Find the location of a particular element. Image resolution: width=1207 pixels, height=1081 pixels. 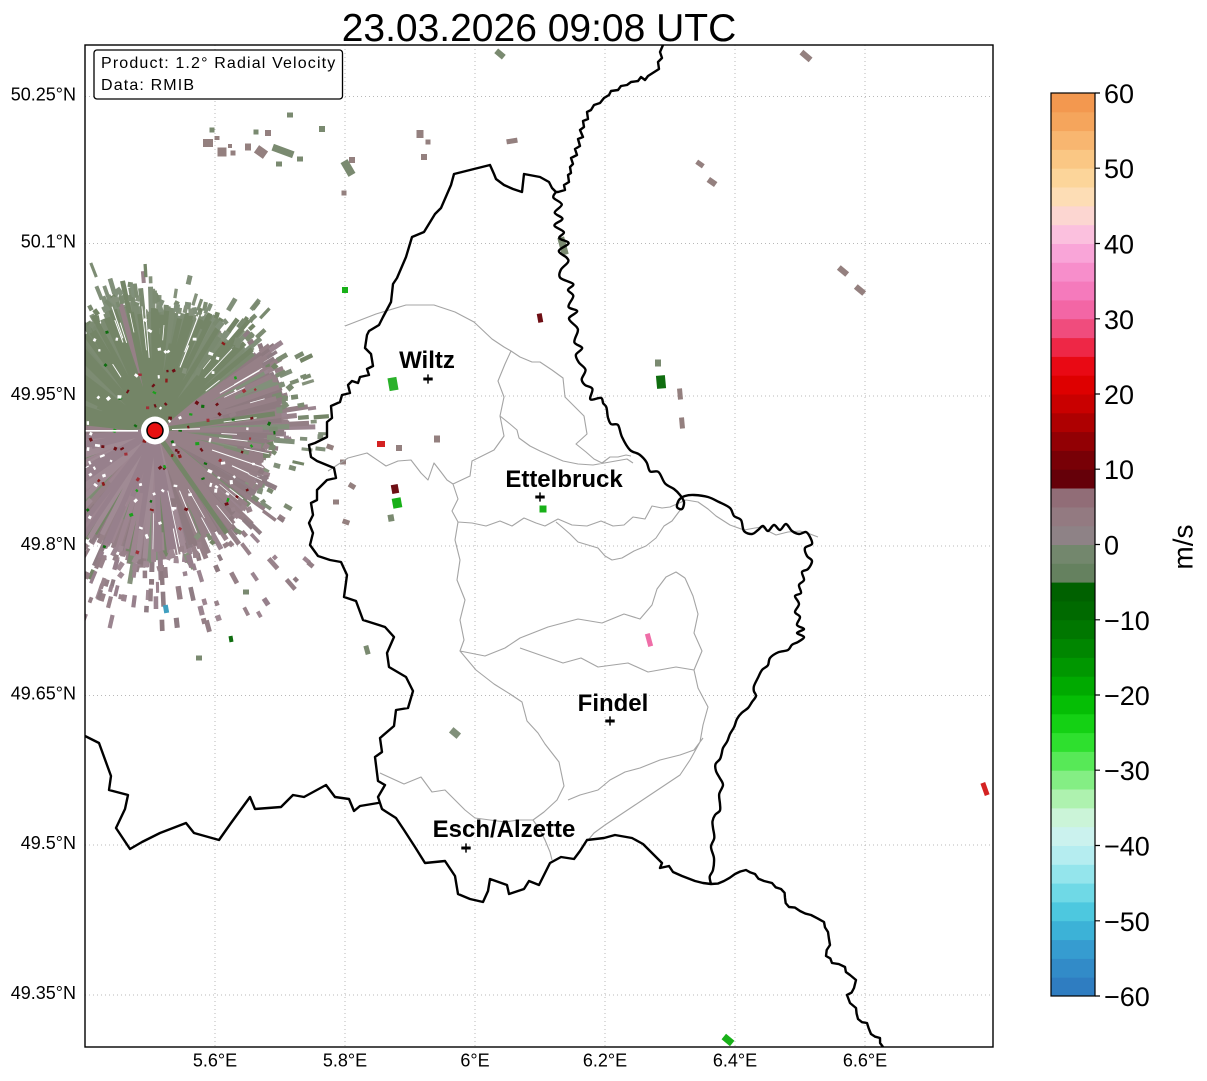

svg-text: m/s is located at coordinates (1183, 546).